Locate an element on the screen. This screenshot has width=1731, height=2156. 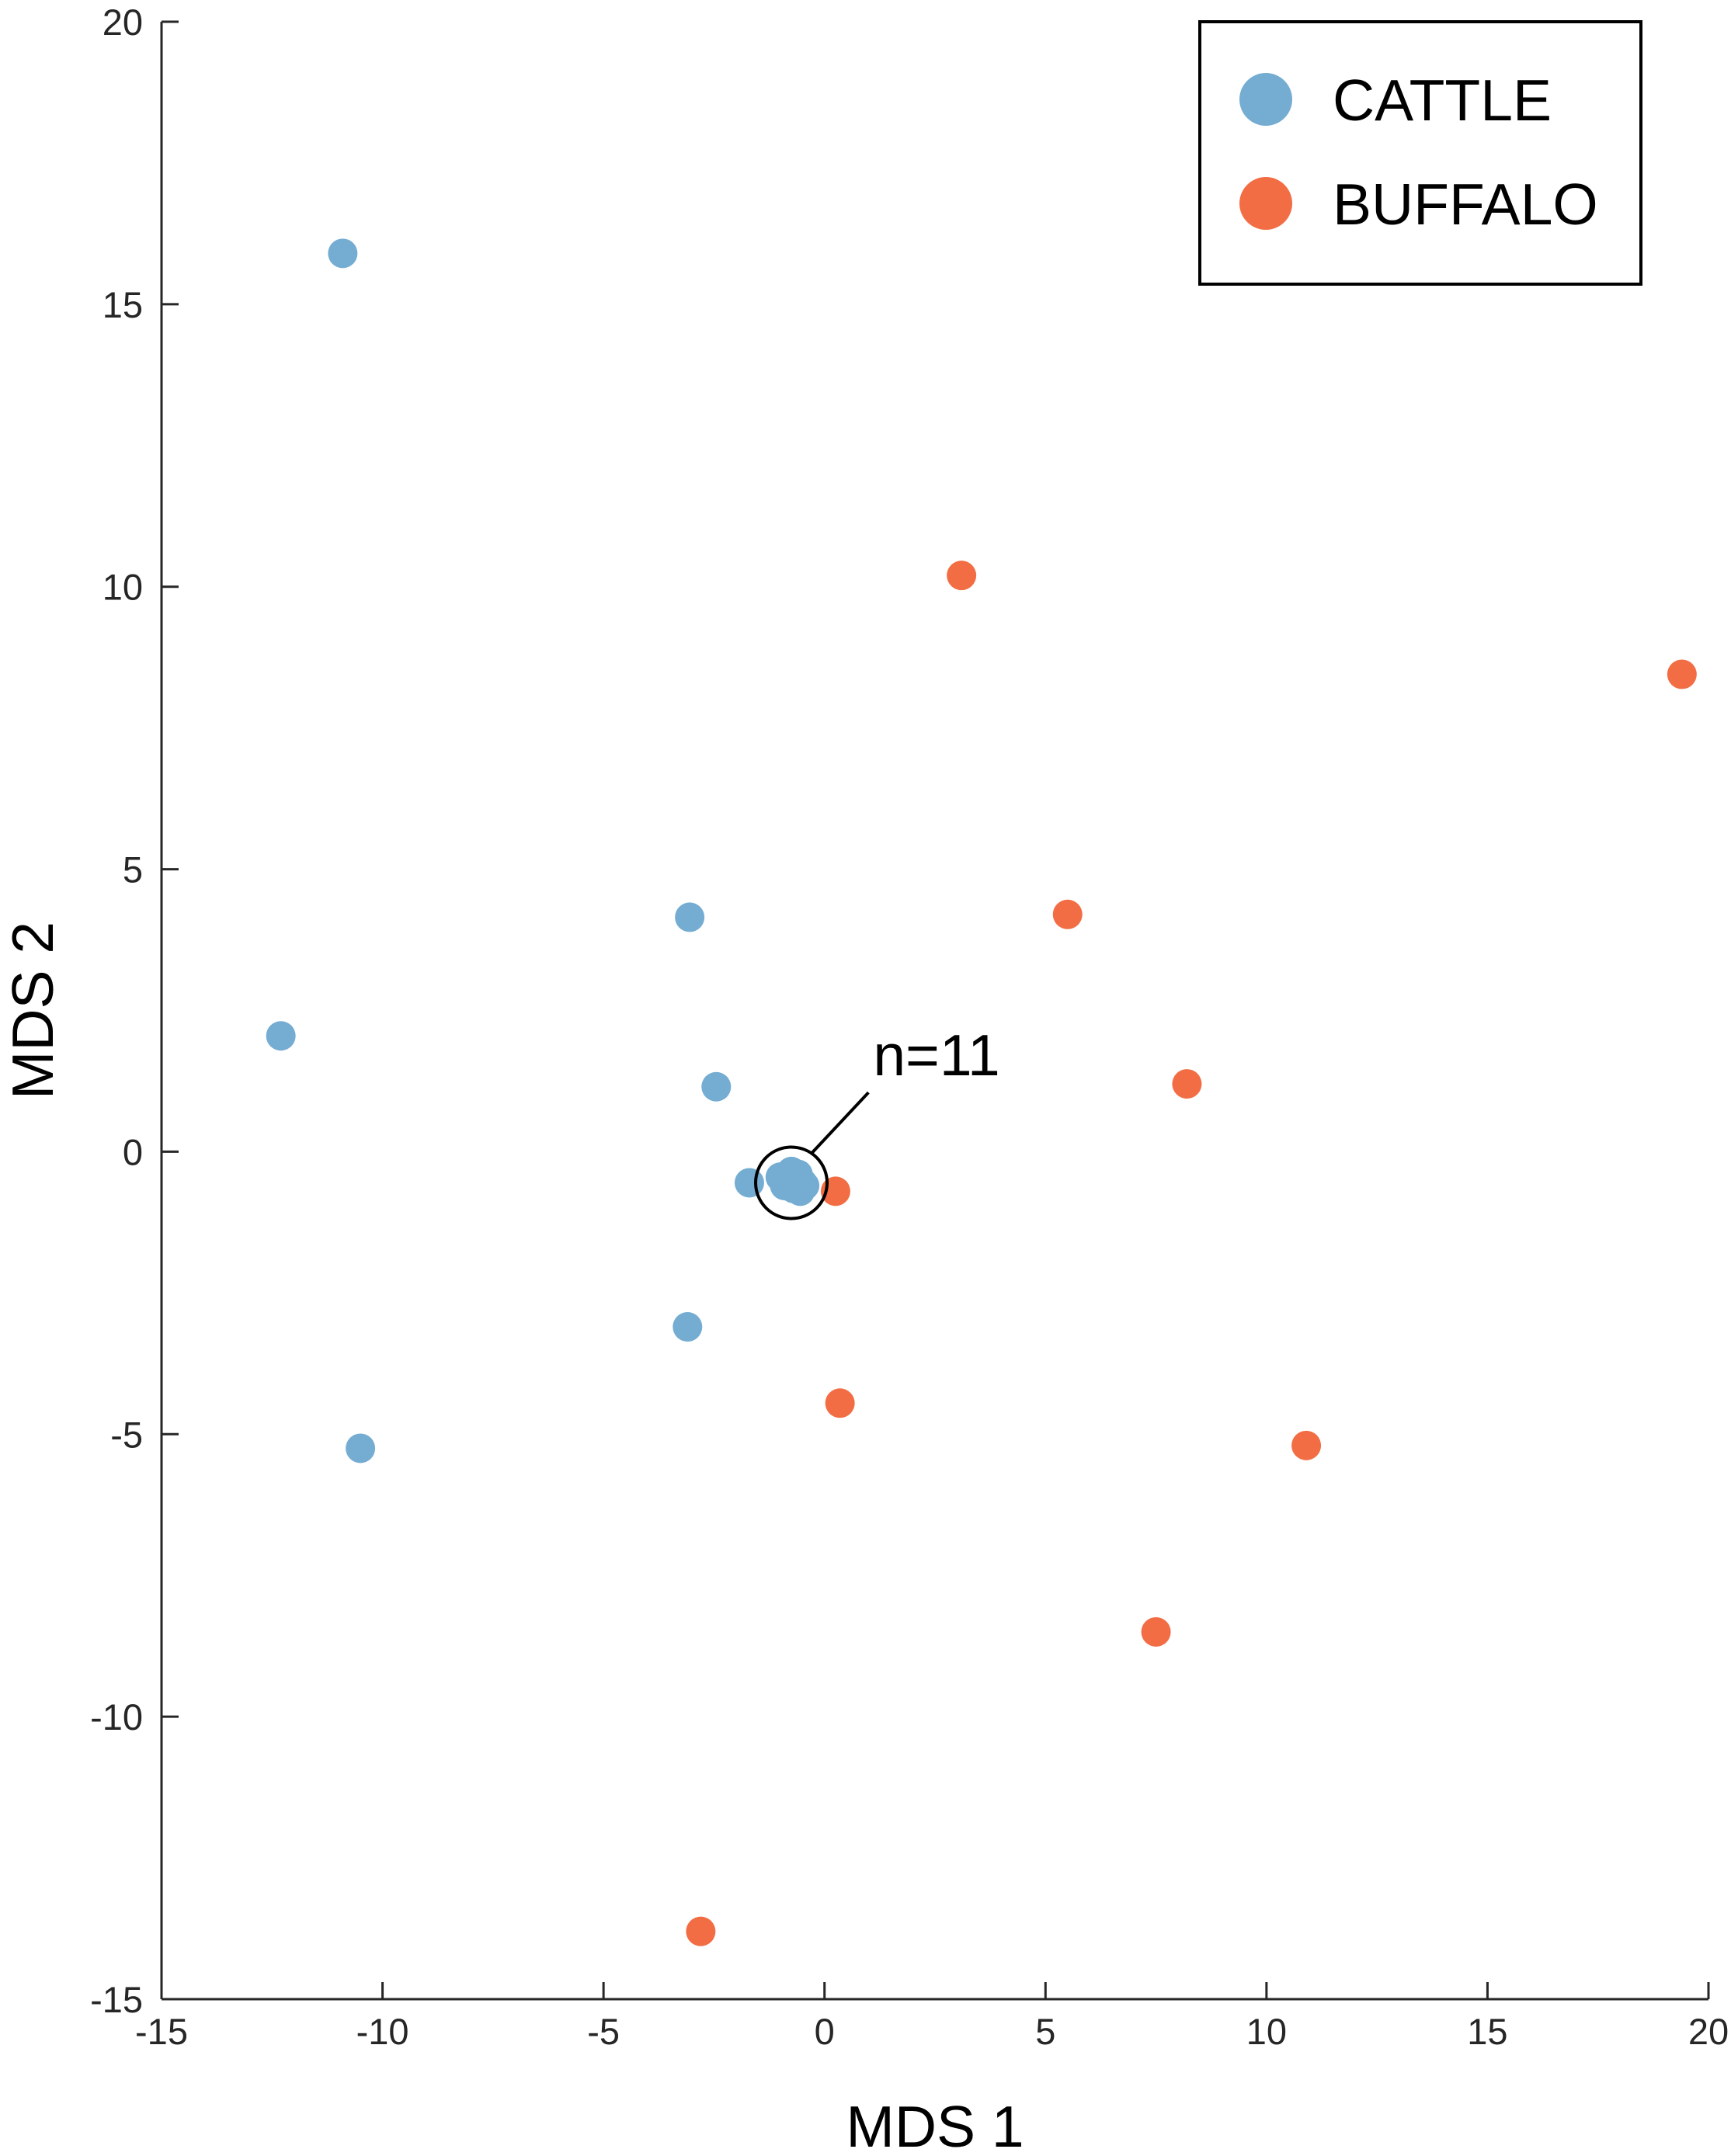
y-tick-label: 10 is located at coordinates (123, 588).